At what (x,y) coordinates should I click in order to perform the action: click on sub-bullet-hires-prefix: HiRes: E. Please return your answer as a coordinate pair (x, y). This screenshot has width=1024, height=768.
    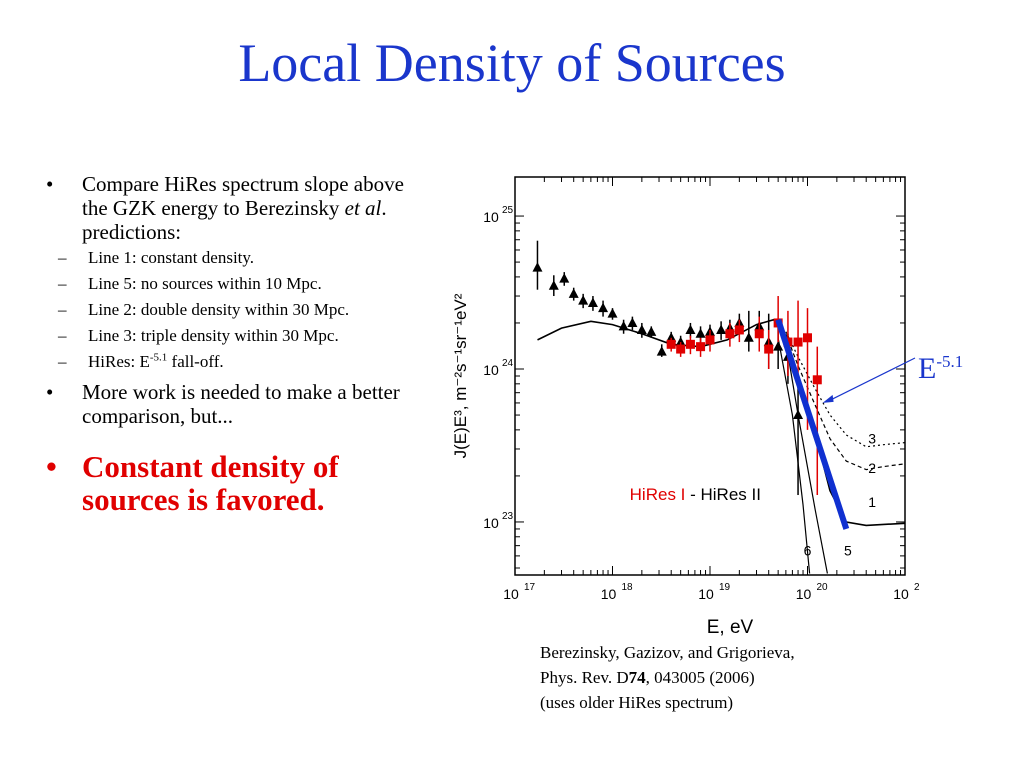
    Looking at the image, I should click on (119, 361).